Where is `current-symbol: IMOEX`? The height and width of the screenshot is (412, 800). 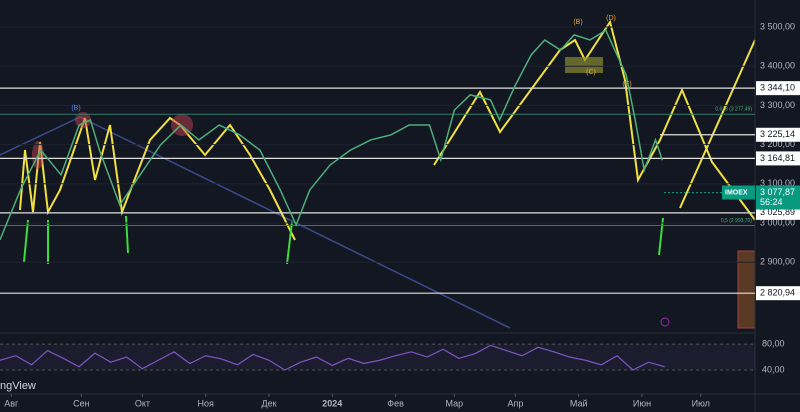
current-symbol: IMOEX is located at coordinates (736, 192).